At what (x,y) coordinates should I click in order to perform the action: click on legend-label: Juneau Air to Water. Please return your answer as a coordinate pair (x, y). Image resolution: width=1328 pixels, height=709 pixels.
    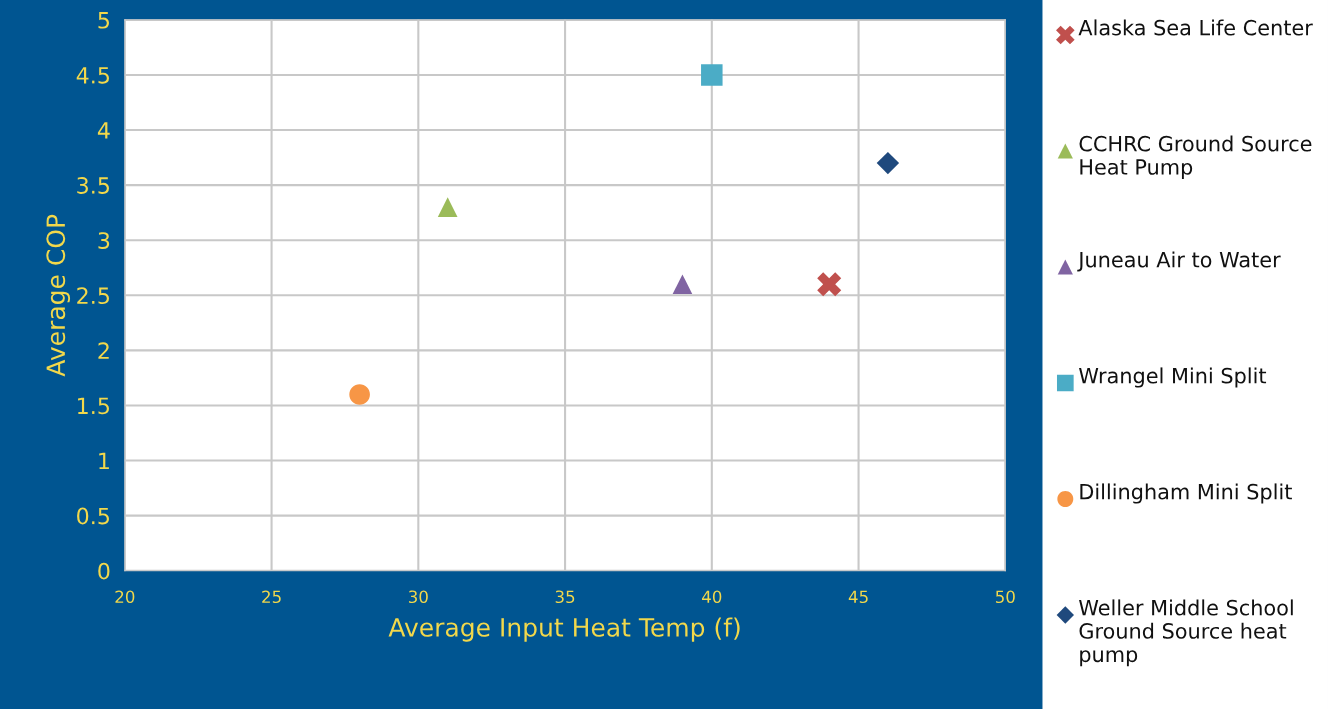
    Looking at the image, I should click on (1179, 261).